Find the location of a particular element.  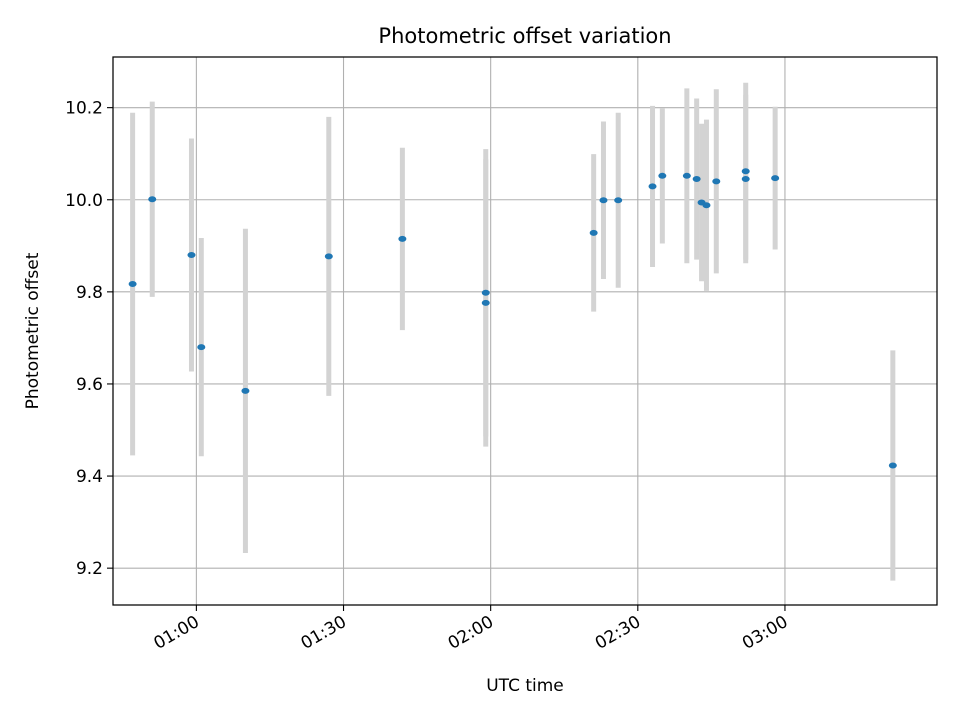

chart-title: Photometric offset variation is located at coordinates (524, 36).